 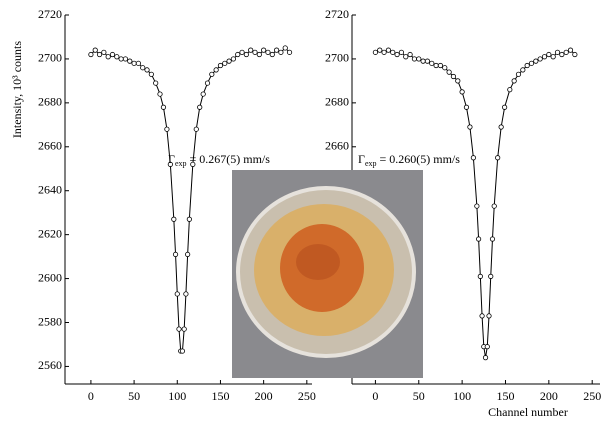 I want to click on y-tick-label: 2700, so click(x=50, y=58).